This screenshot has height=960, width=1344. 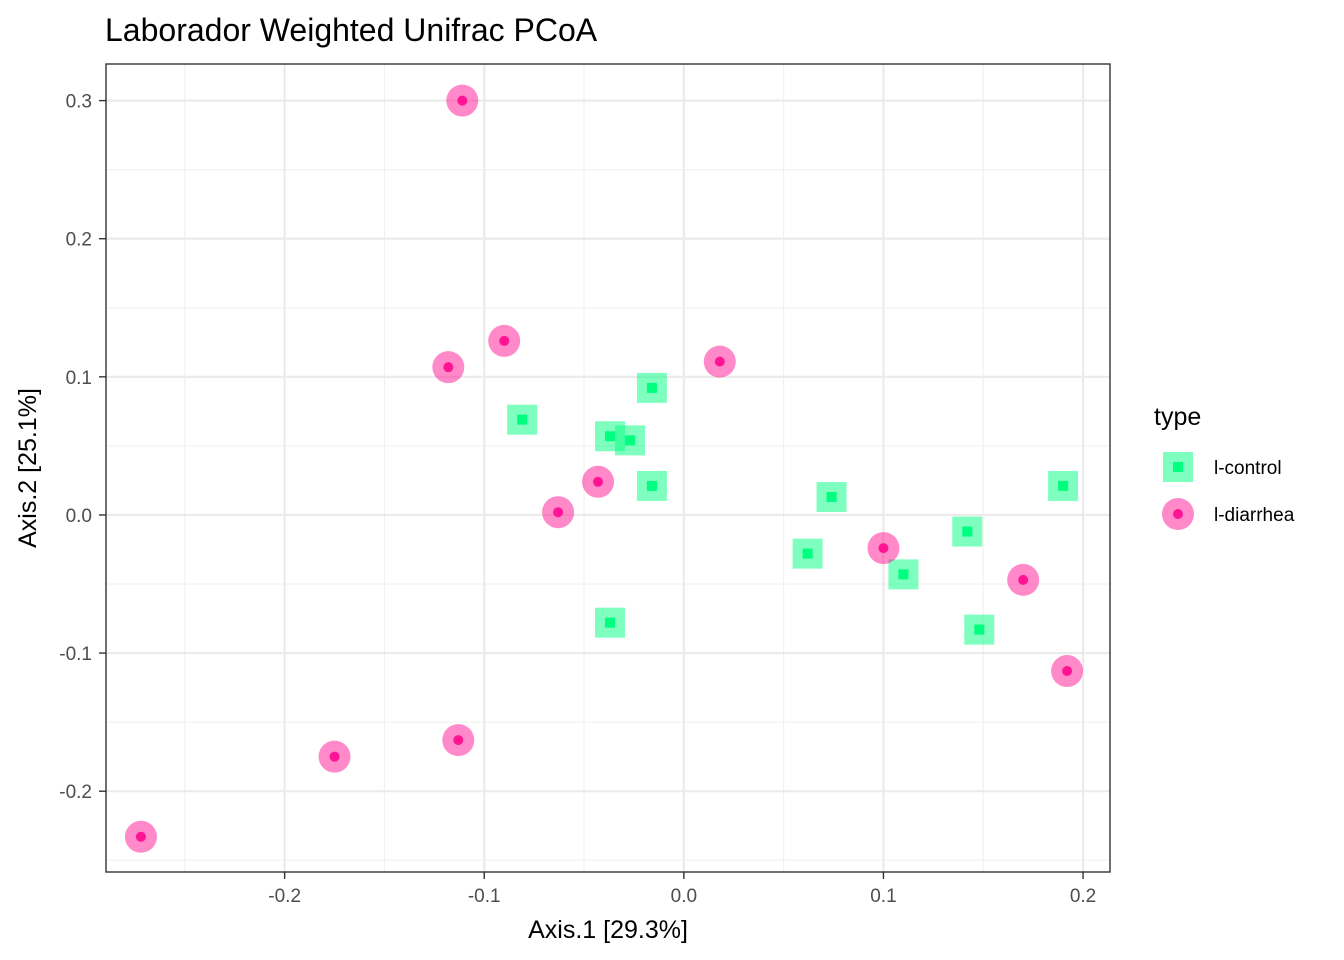 I want to click on x-tick-label: 0.2, so click(x=1083, y=896).